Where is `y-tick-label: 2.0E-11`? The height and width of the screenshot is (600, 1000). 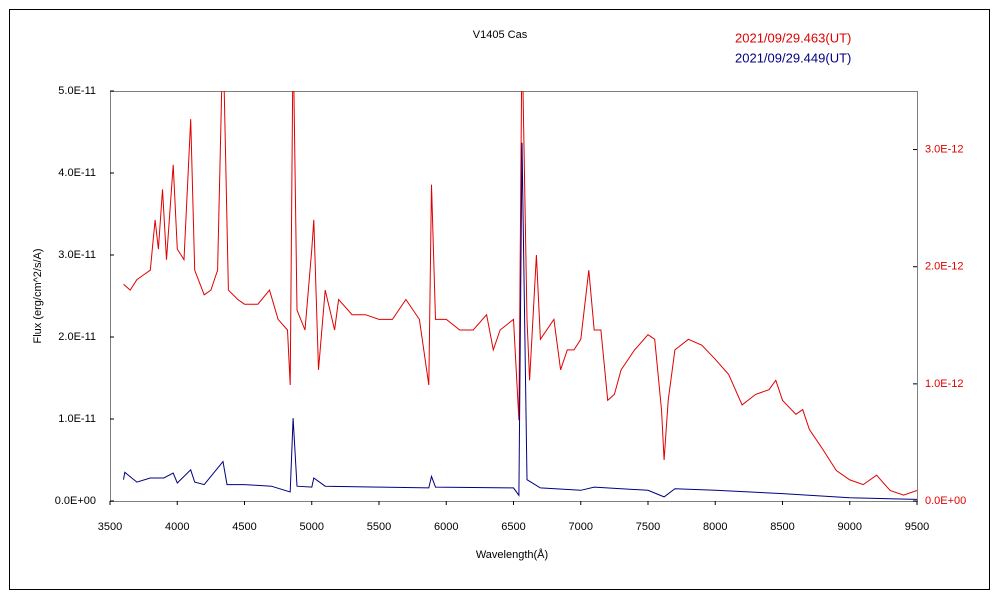
y-tick-label: 2.0E-11 is located at coordinates (77, 337).